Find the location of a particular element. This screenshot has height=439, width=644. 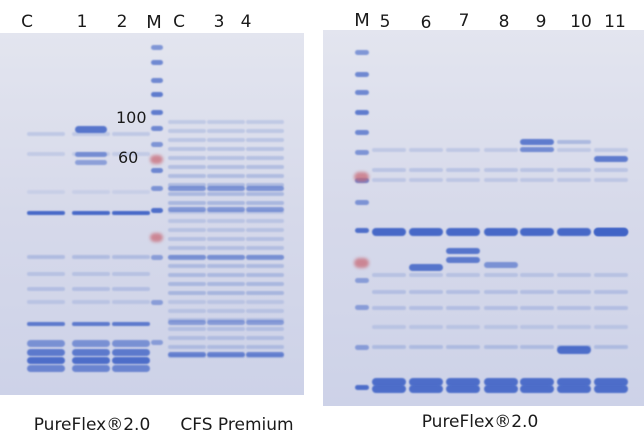

lane-label-8: 8 is located at coordinates (504, 22).